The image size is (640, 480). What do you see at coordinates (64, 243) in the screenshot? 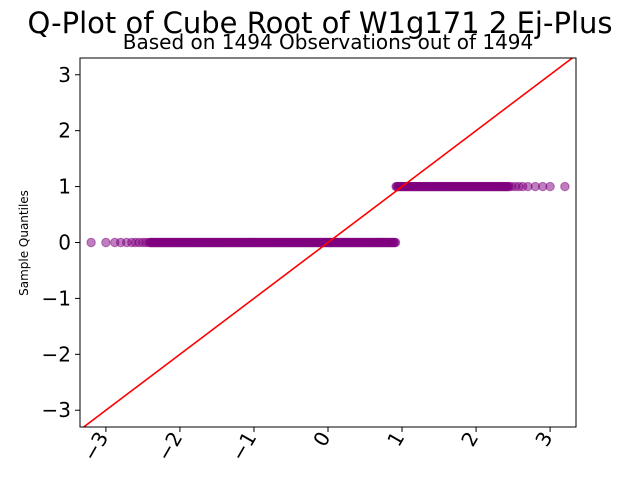
I see `y-tick-label: 0` at bounding box center [64, 243].